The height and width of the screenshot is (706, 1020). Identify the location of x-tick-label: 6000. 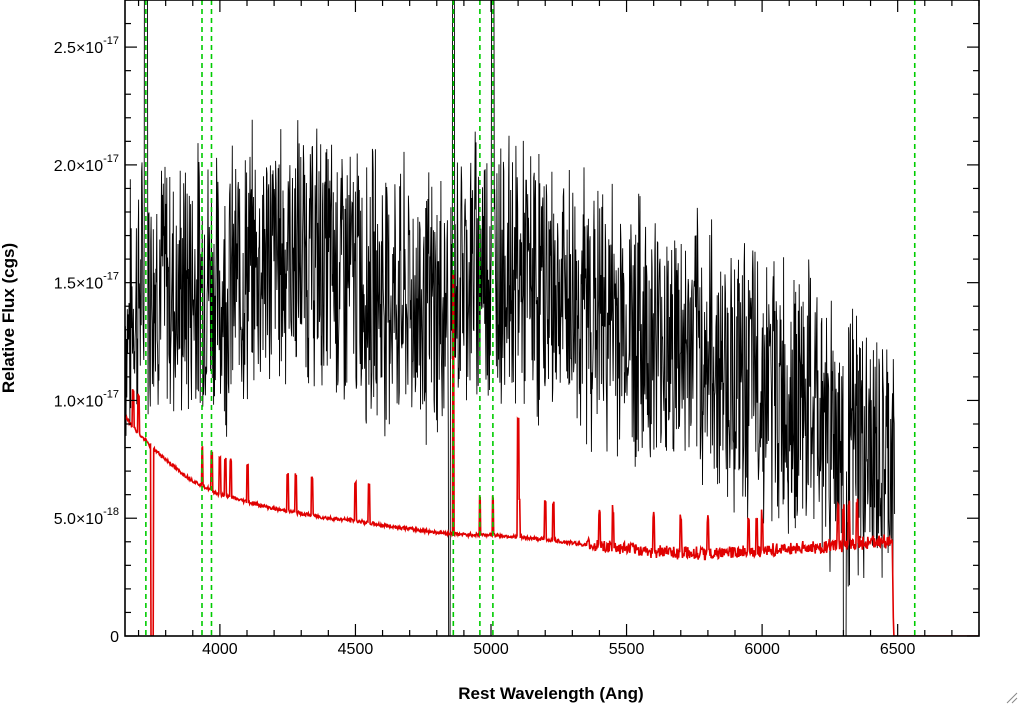
(762, 649).